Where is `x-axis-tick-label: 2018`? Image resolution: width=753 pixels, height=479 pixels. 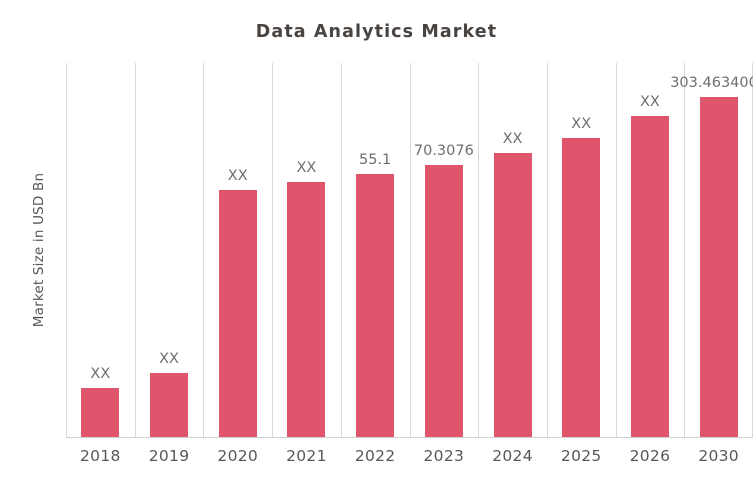
x-axis-tick-label: 2018 is located at coordinates (100, 456).